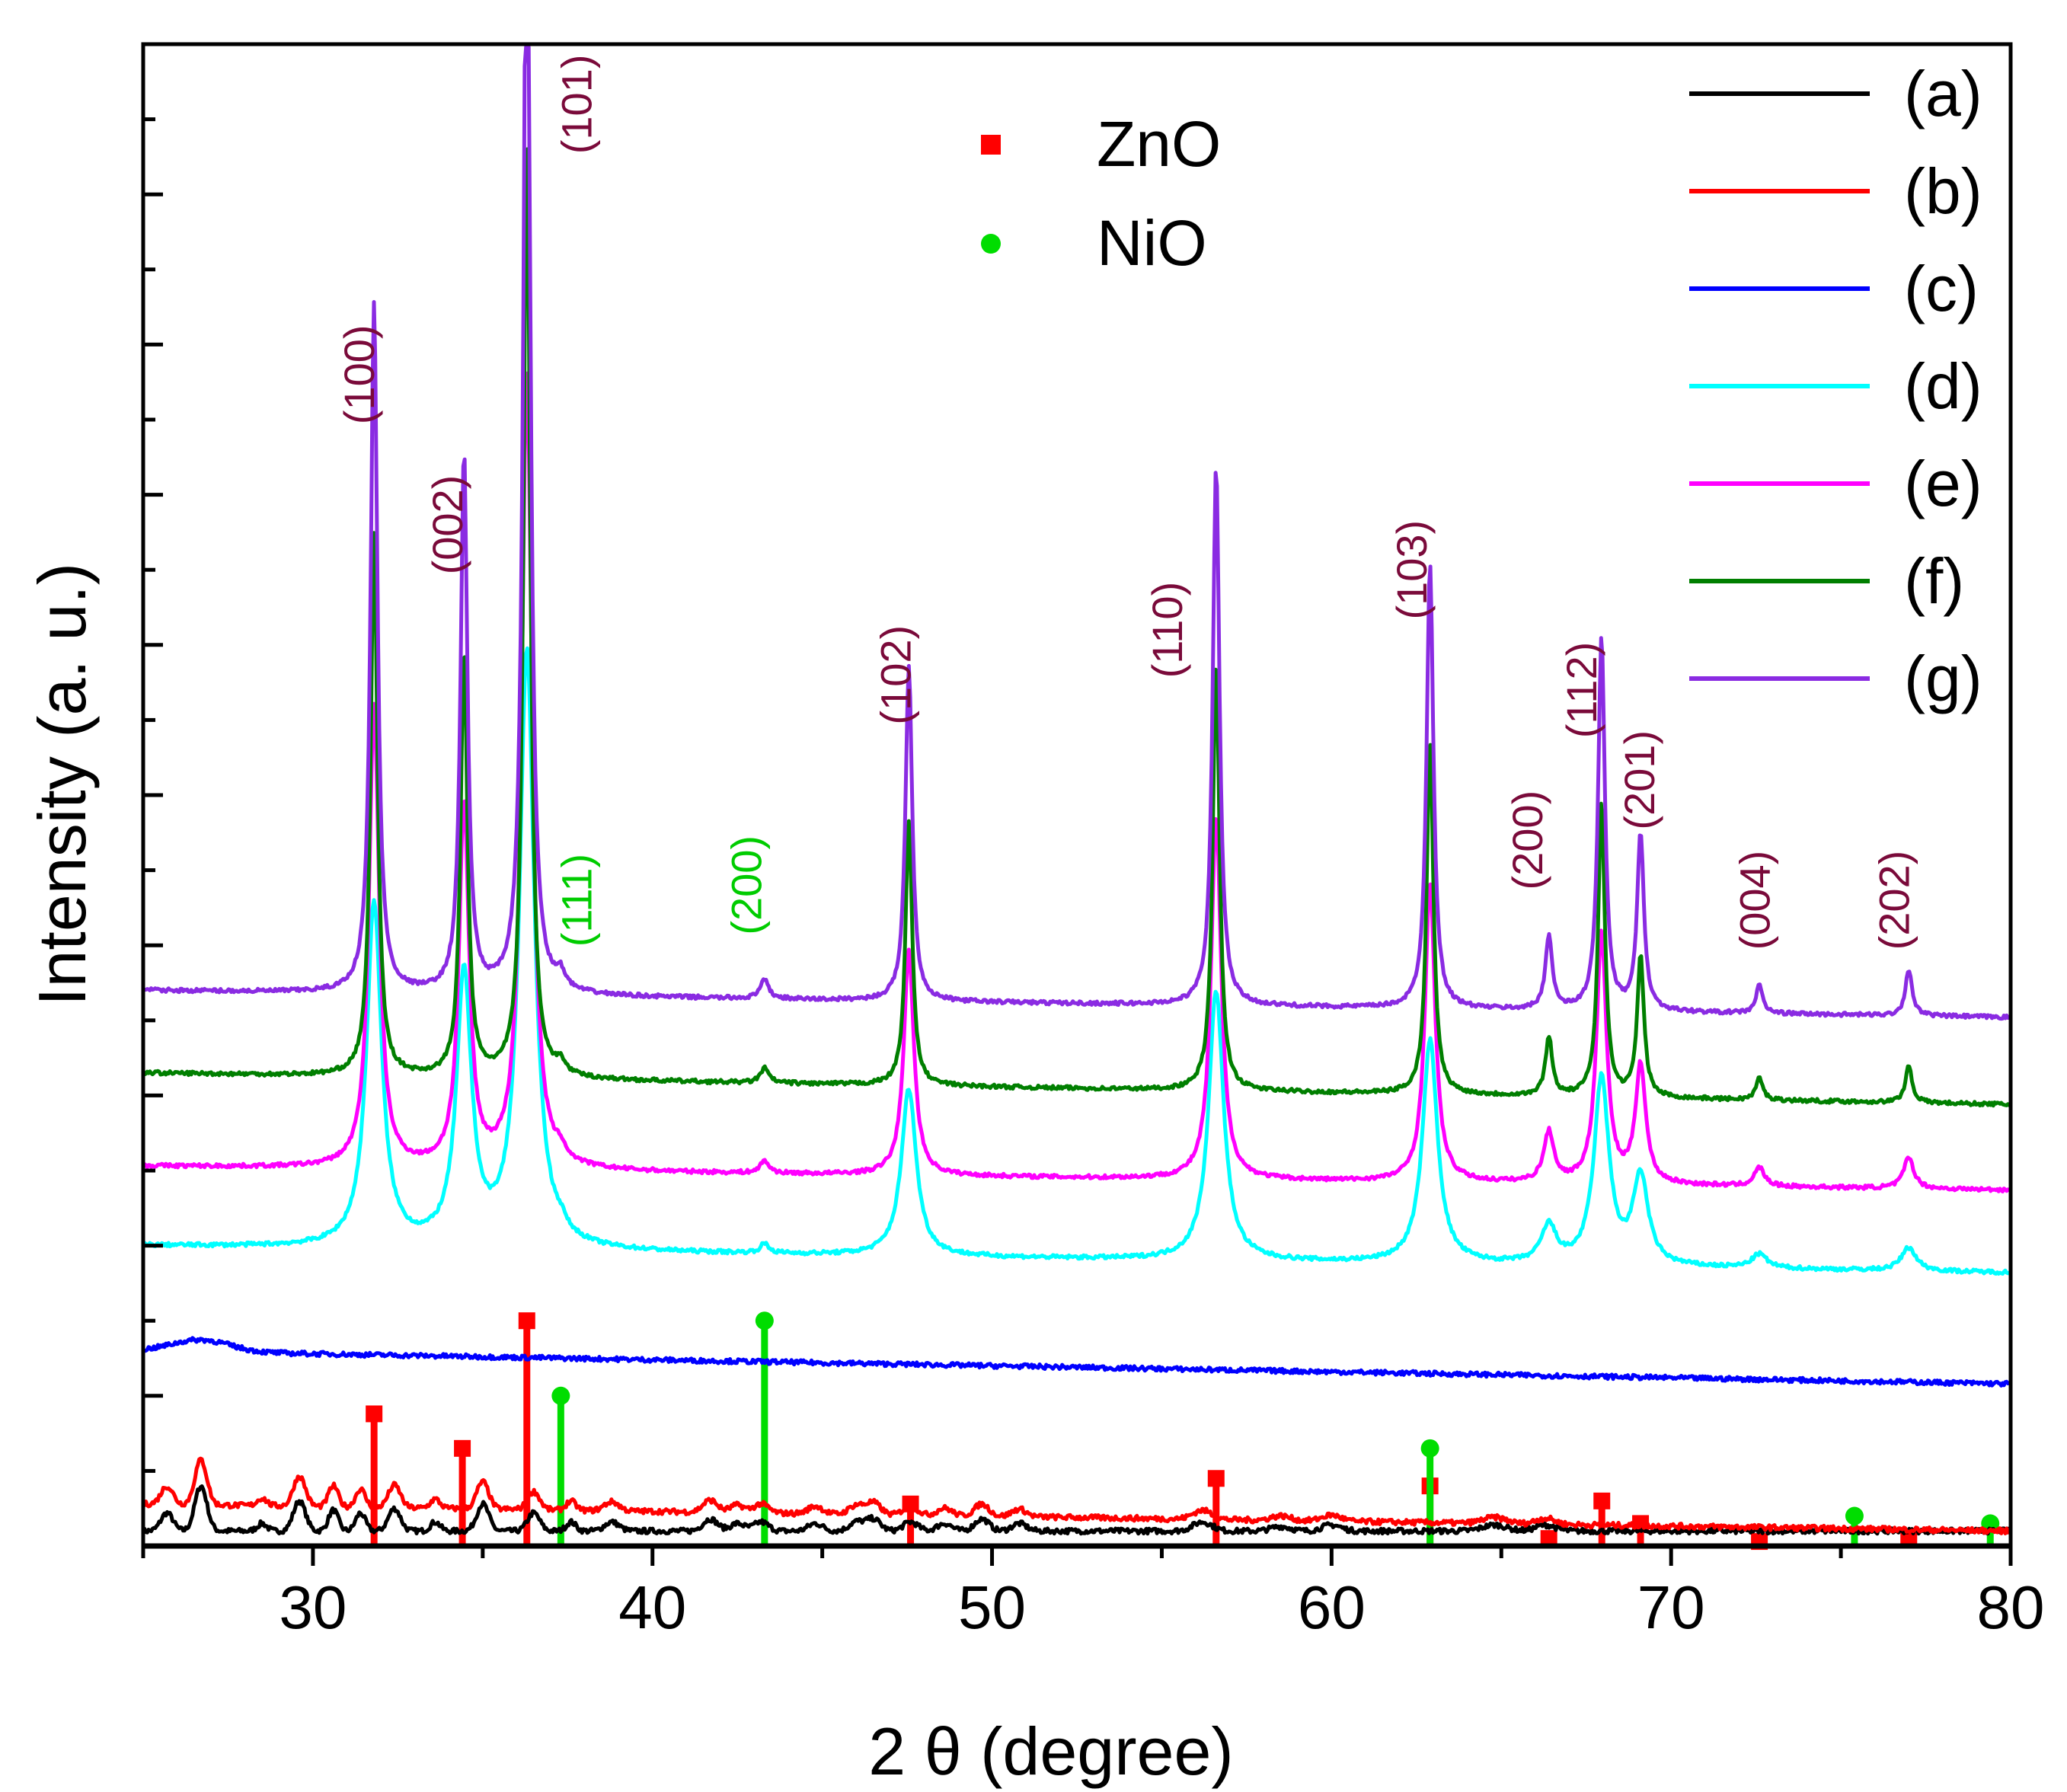 This screenshot has width=2067, height=1792. Describe the element at coordinates (576, 901) in the screenshot. I see `peak-label: (111)` at that location.